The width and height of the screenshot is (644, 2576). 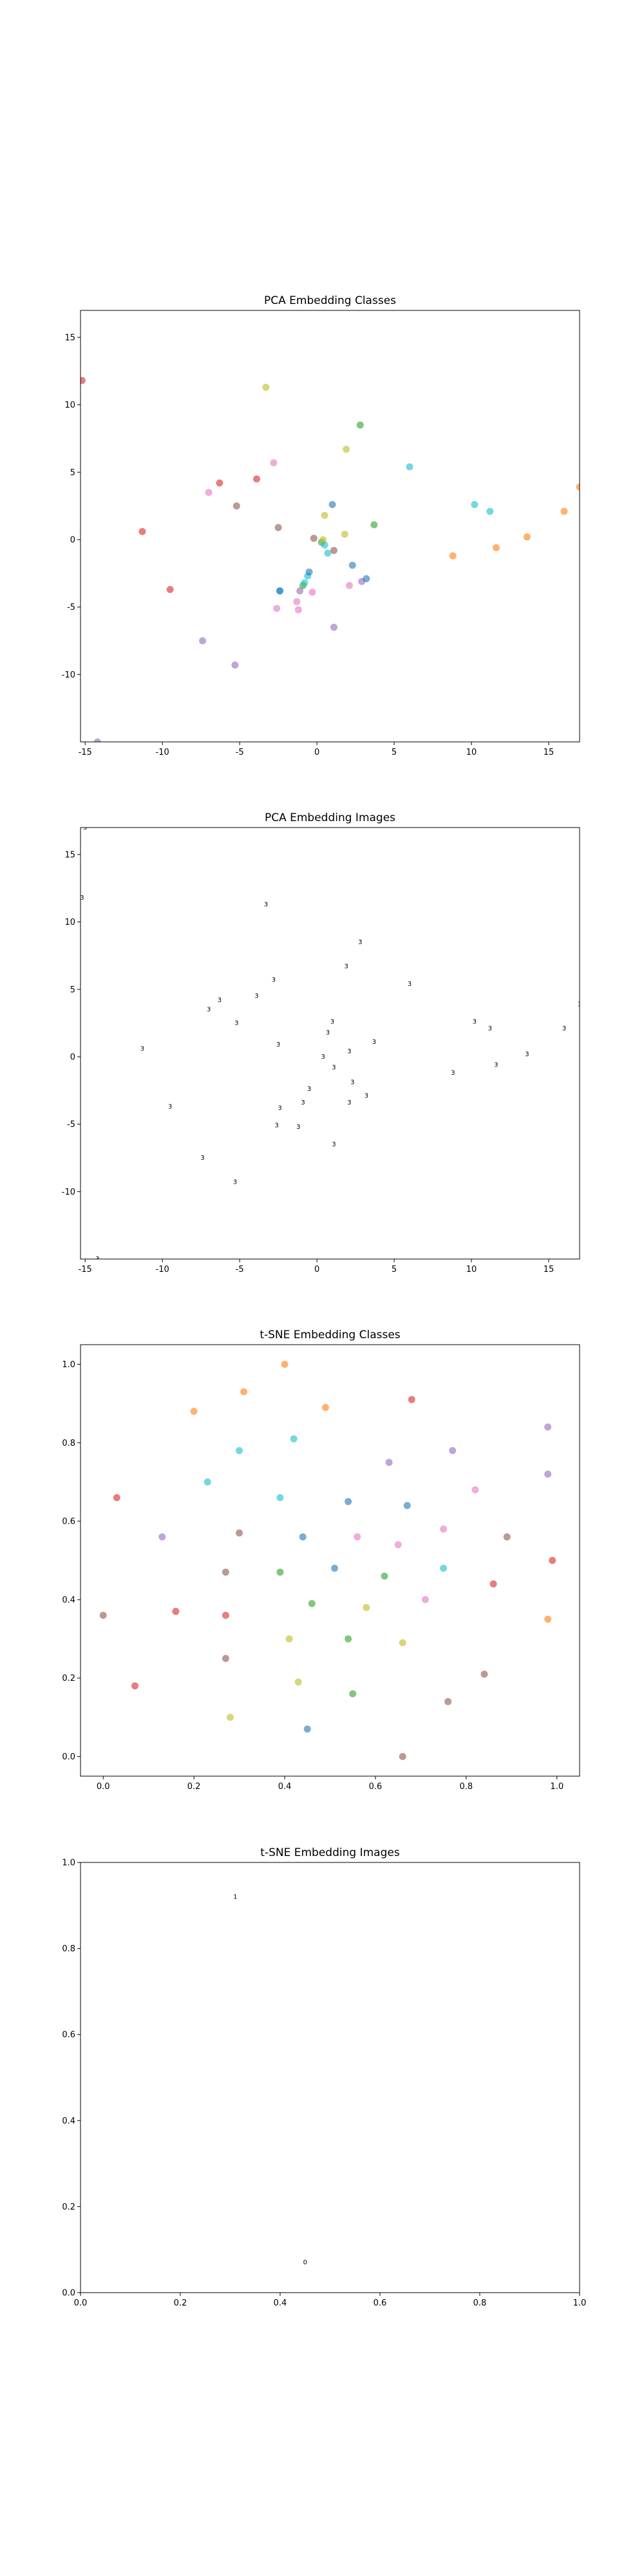 I want to click on y-tick-label: 0.0, so click(x=68, y=2293).